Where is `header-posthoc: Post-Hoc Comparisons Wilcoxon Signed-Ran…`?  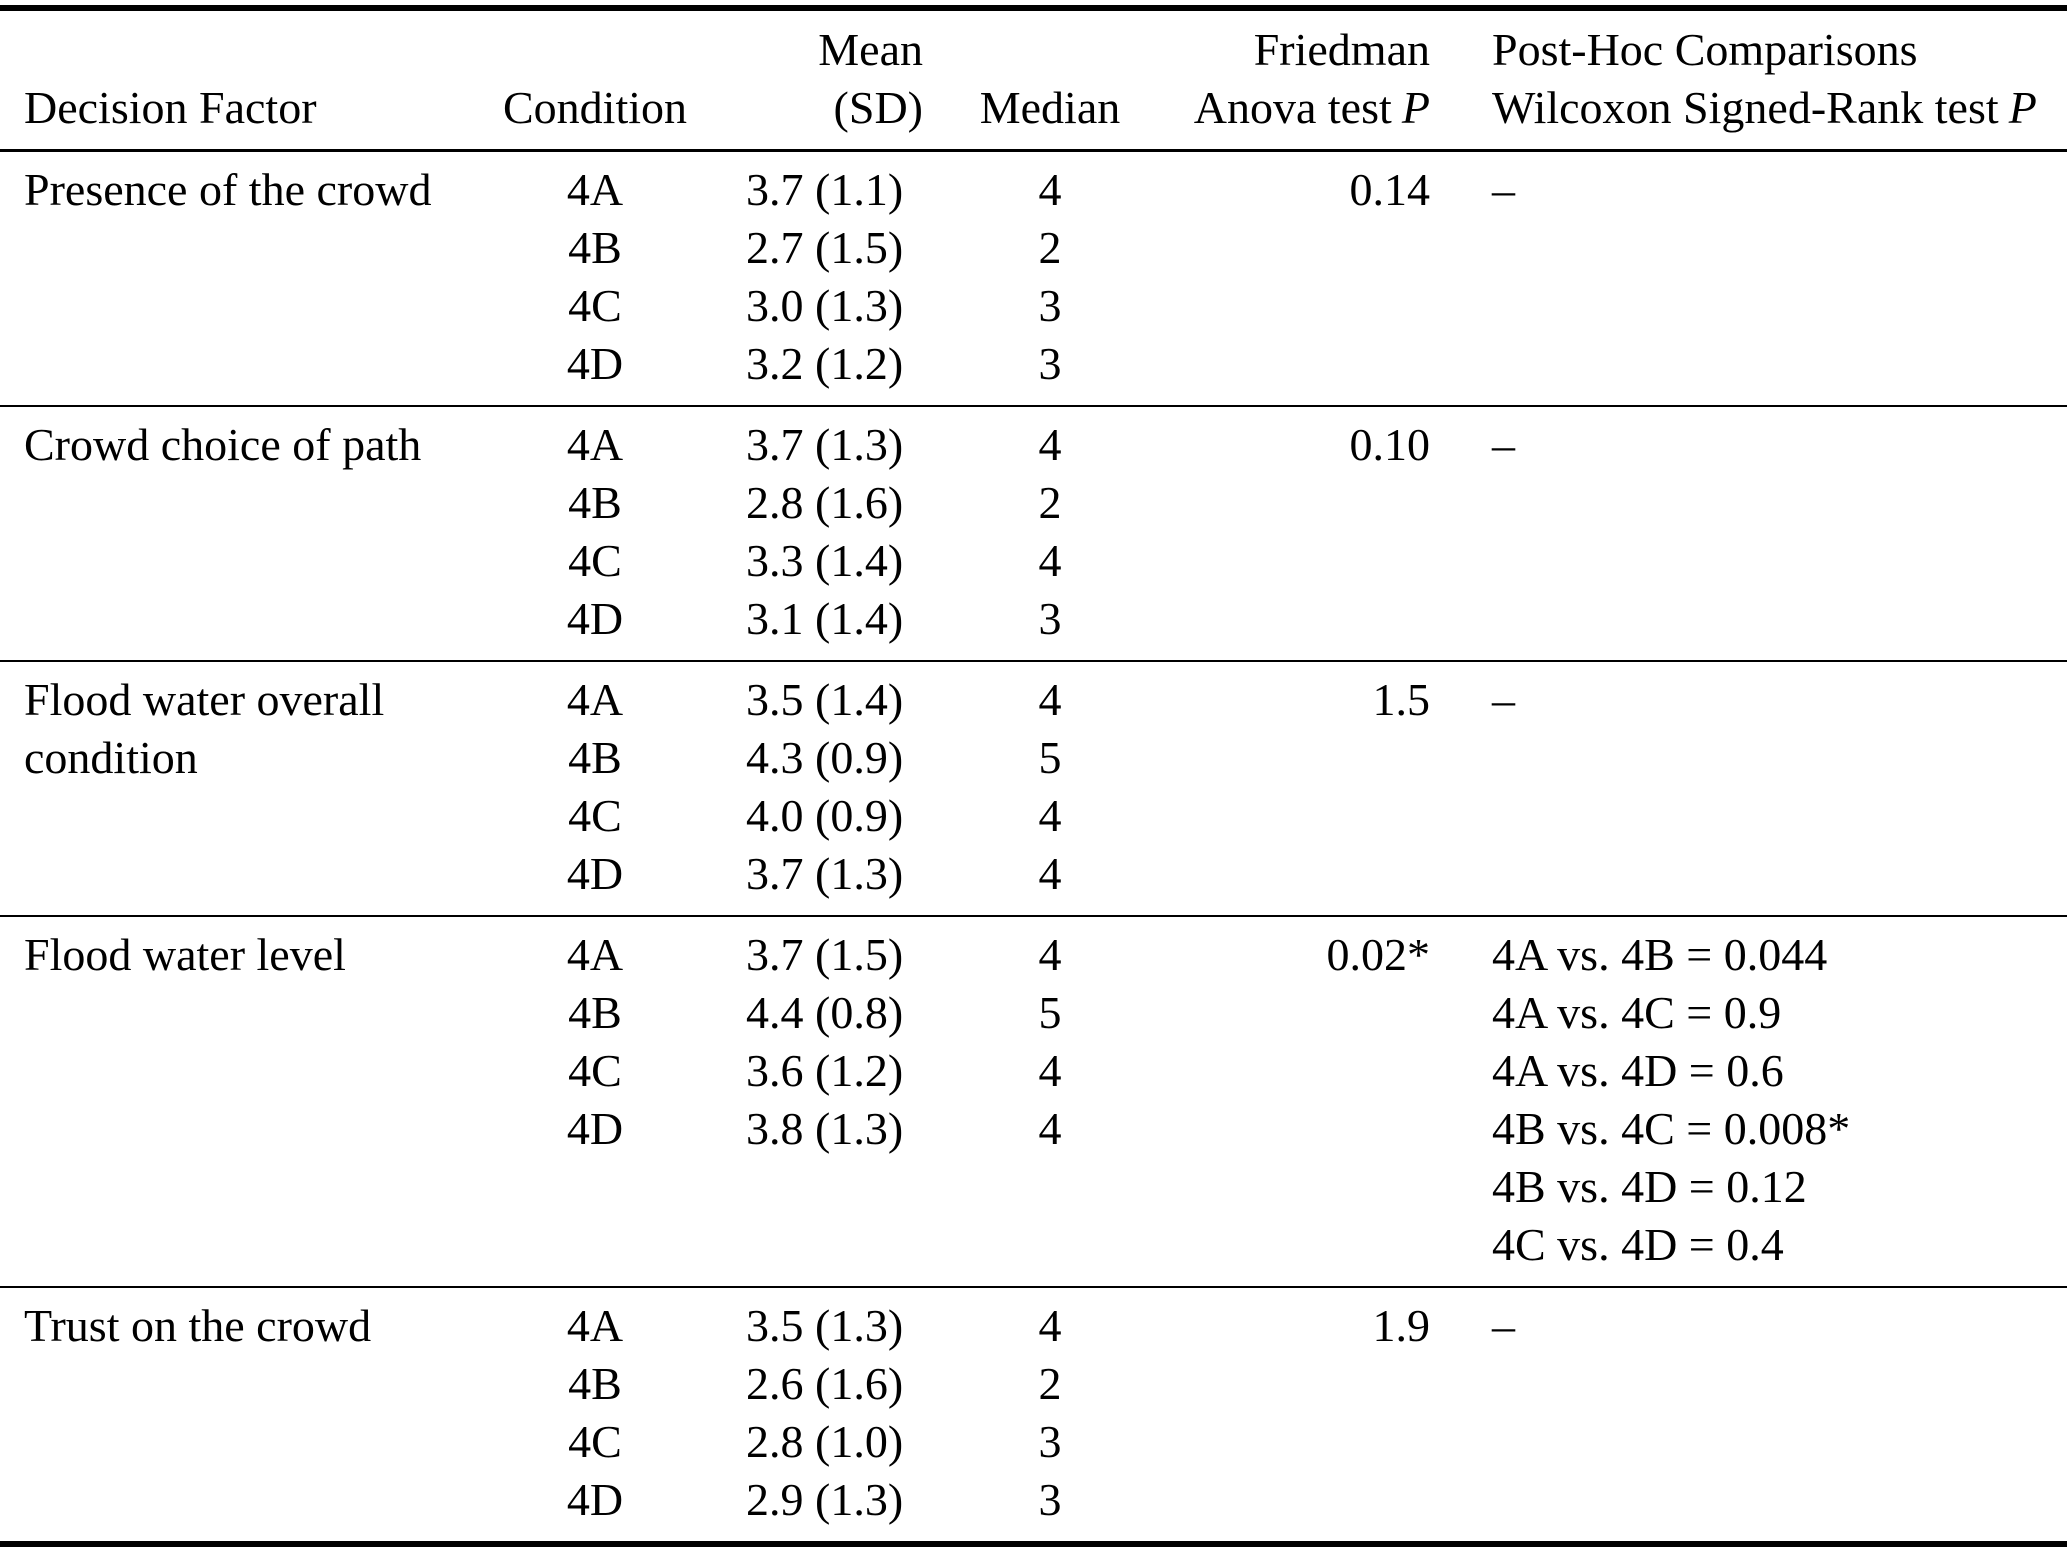
header-posthoc: Post-Hoc Comparisons Wilcoxon Signed-Ran… is located at coordinates (1752, 79).